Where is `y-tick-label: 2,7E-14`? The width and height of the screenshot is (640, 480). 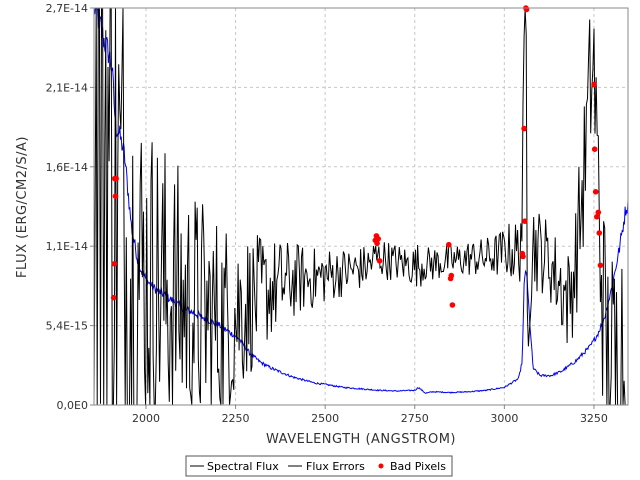 y-tick-label: 2,7E-14 is located at coordinates (67, 8).